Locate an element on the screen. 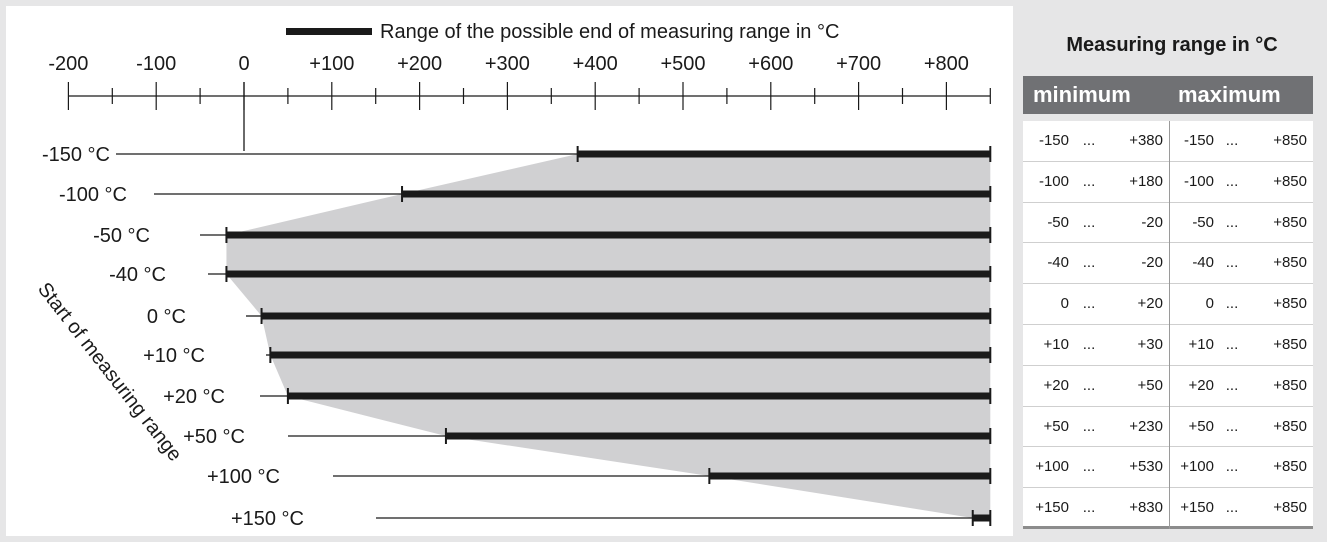  max-low-value: 0 is located at coordinates (1209, 304).